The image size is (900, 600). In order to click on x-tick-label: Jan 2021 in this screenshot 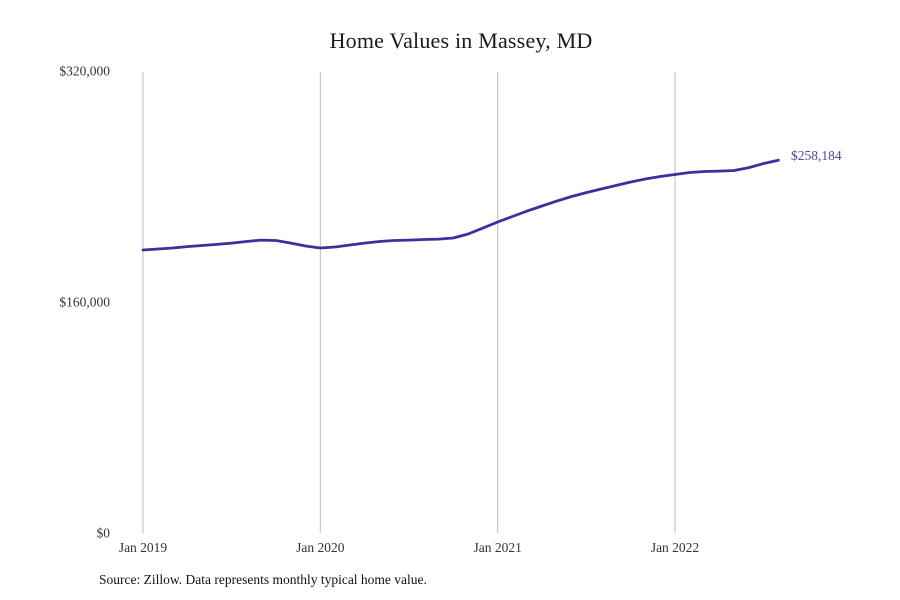, I will do `click(497, 547)`.